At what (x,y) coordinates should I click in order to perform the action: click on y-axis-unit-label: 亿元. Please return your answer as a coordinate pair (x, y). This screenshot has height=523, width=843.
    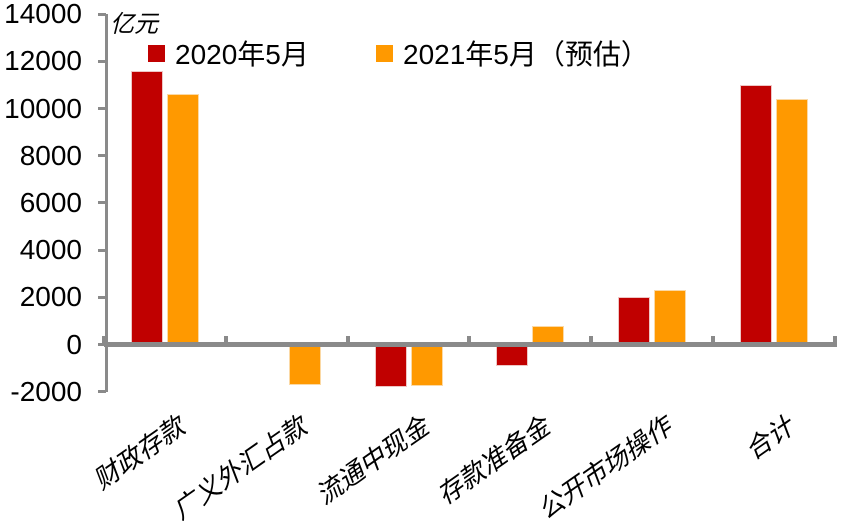
    Looking at the image, I should click on (134, 24).